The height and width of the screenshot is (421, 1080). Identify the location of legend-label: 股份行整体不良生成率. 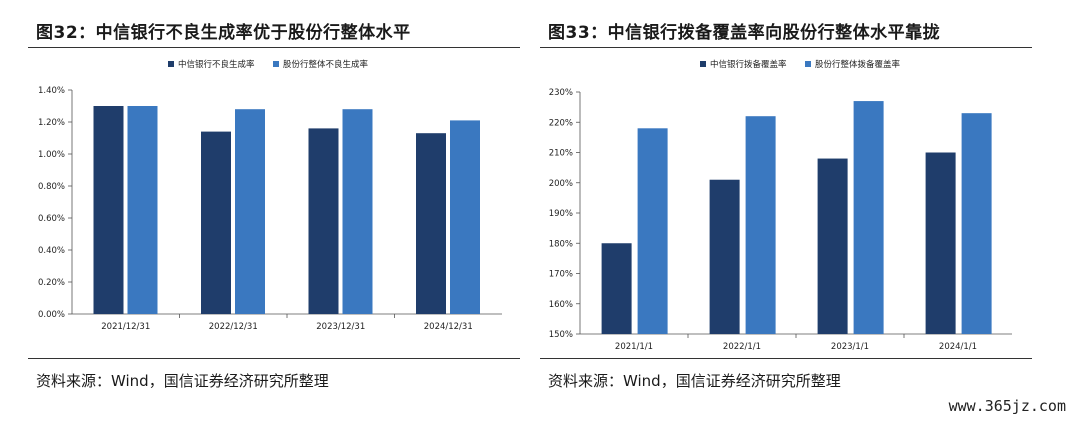
(326, 64).